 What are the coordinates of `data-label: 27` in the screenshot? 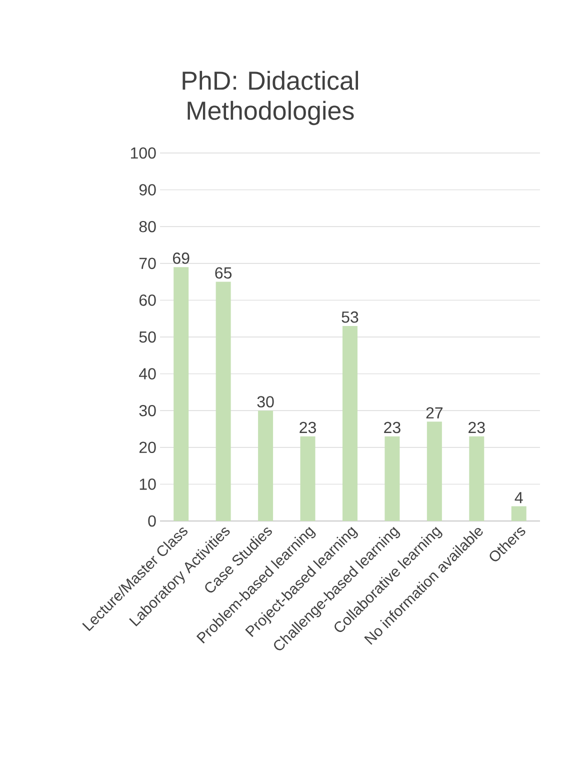 It's located at (434, 412).